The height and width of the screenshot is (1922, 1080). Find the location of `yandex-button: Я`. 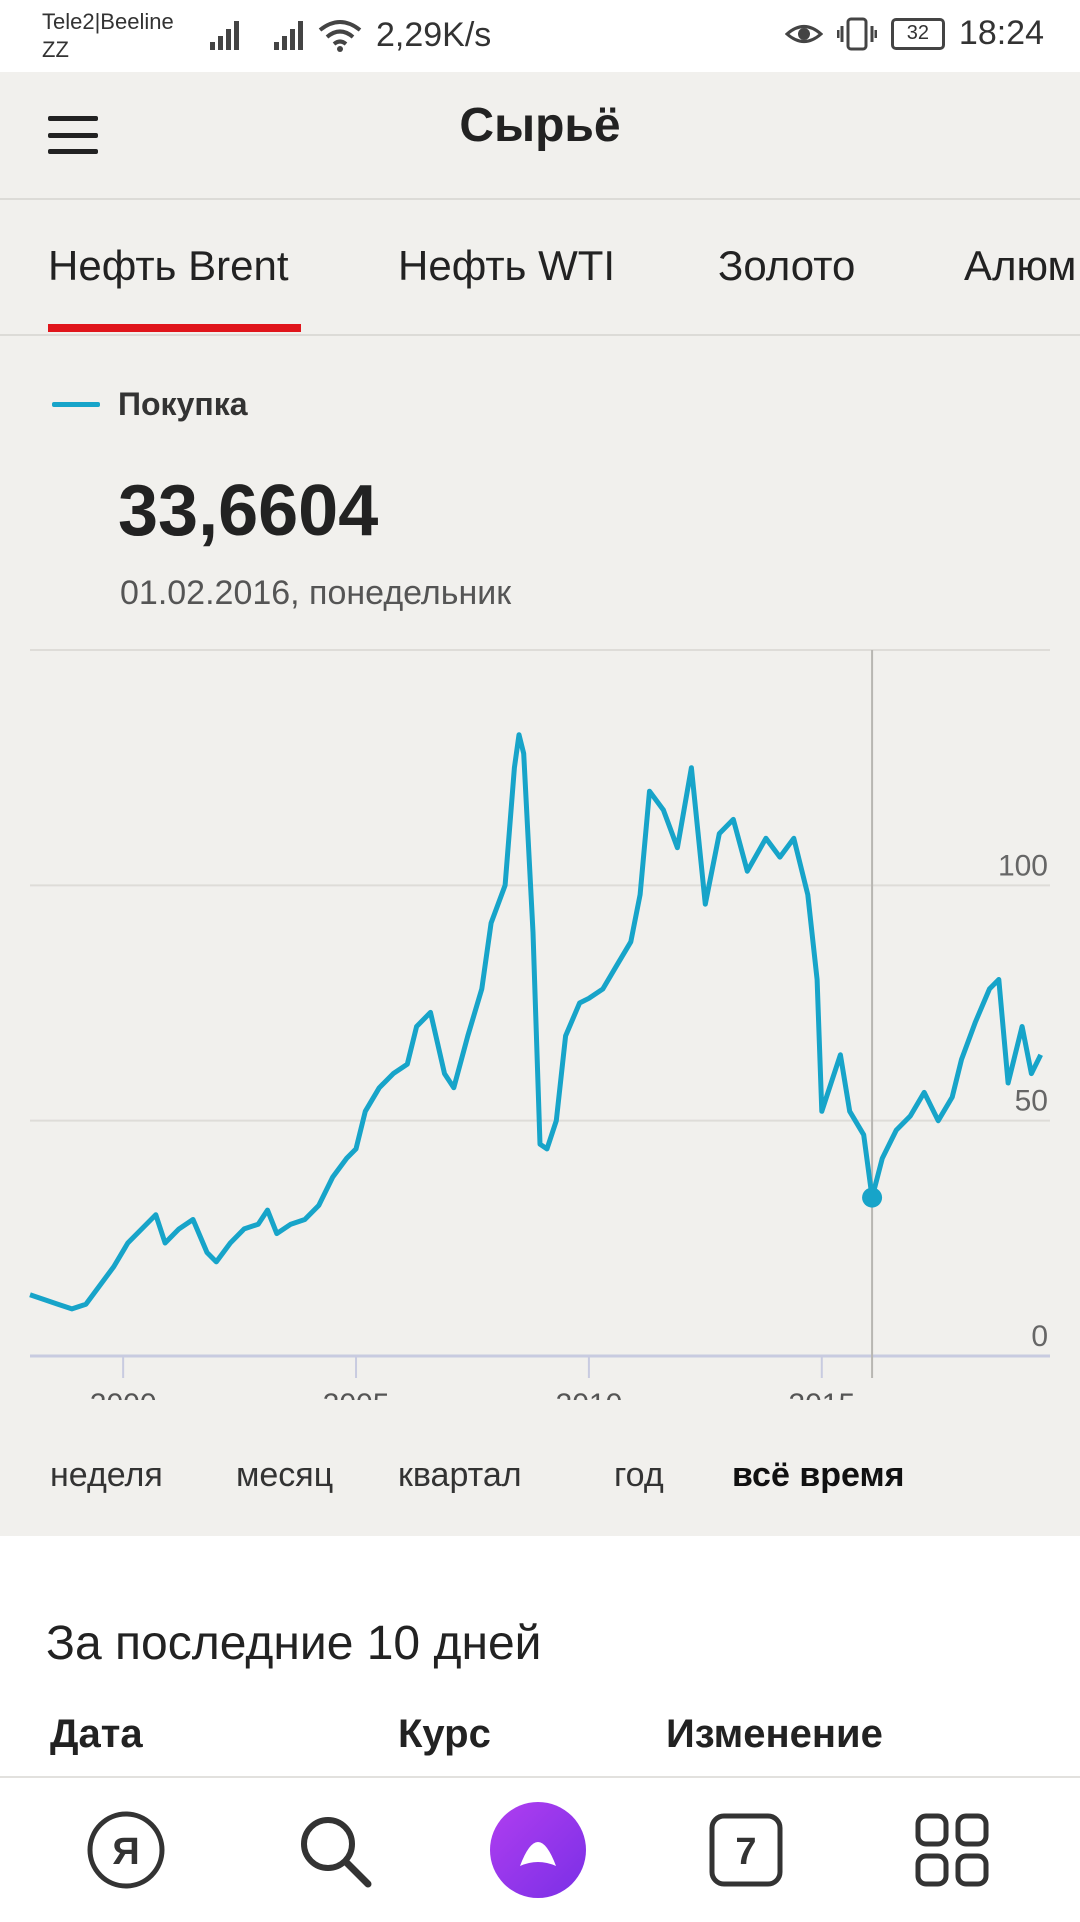

yandex-button: Я is located at coordinates (126, 1850).